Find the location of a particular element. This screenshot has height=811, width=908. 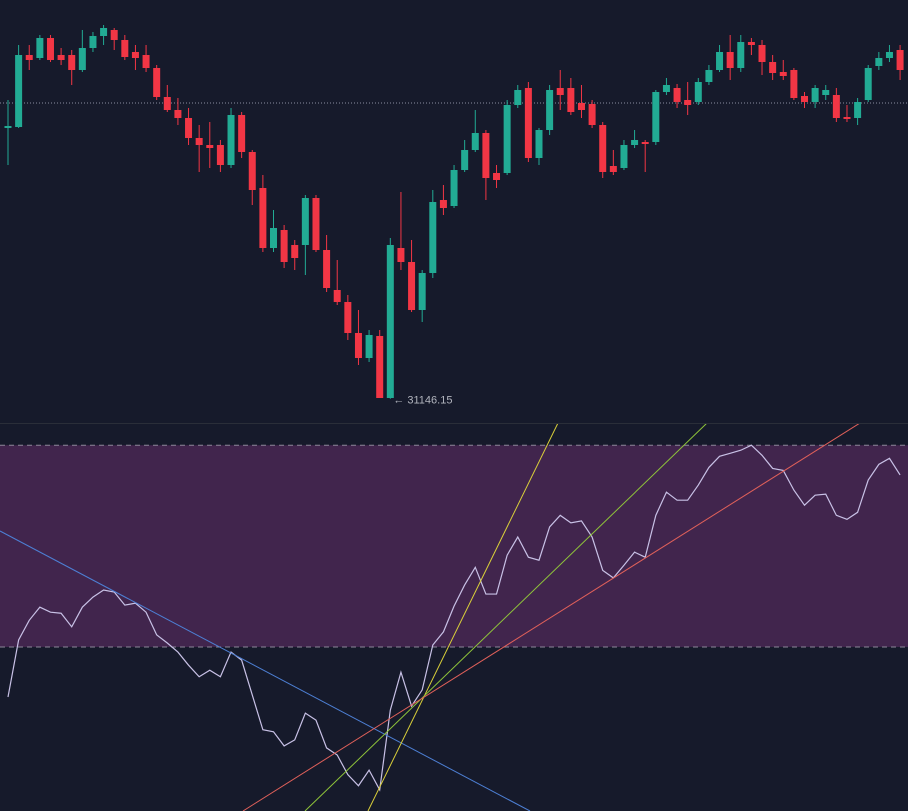

low-price-label: ← 31146.15 is located at coordinates (422, 401).